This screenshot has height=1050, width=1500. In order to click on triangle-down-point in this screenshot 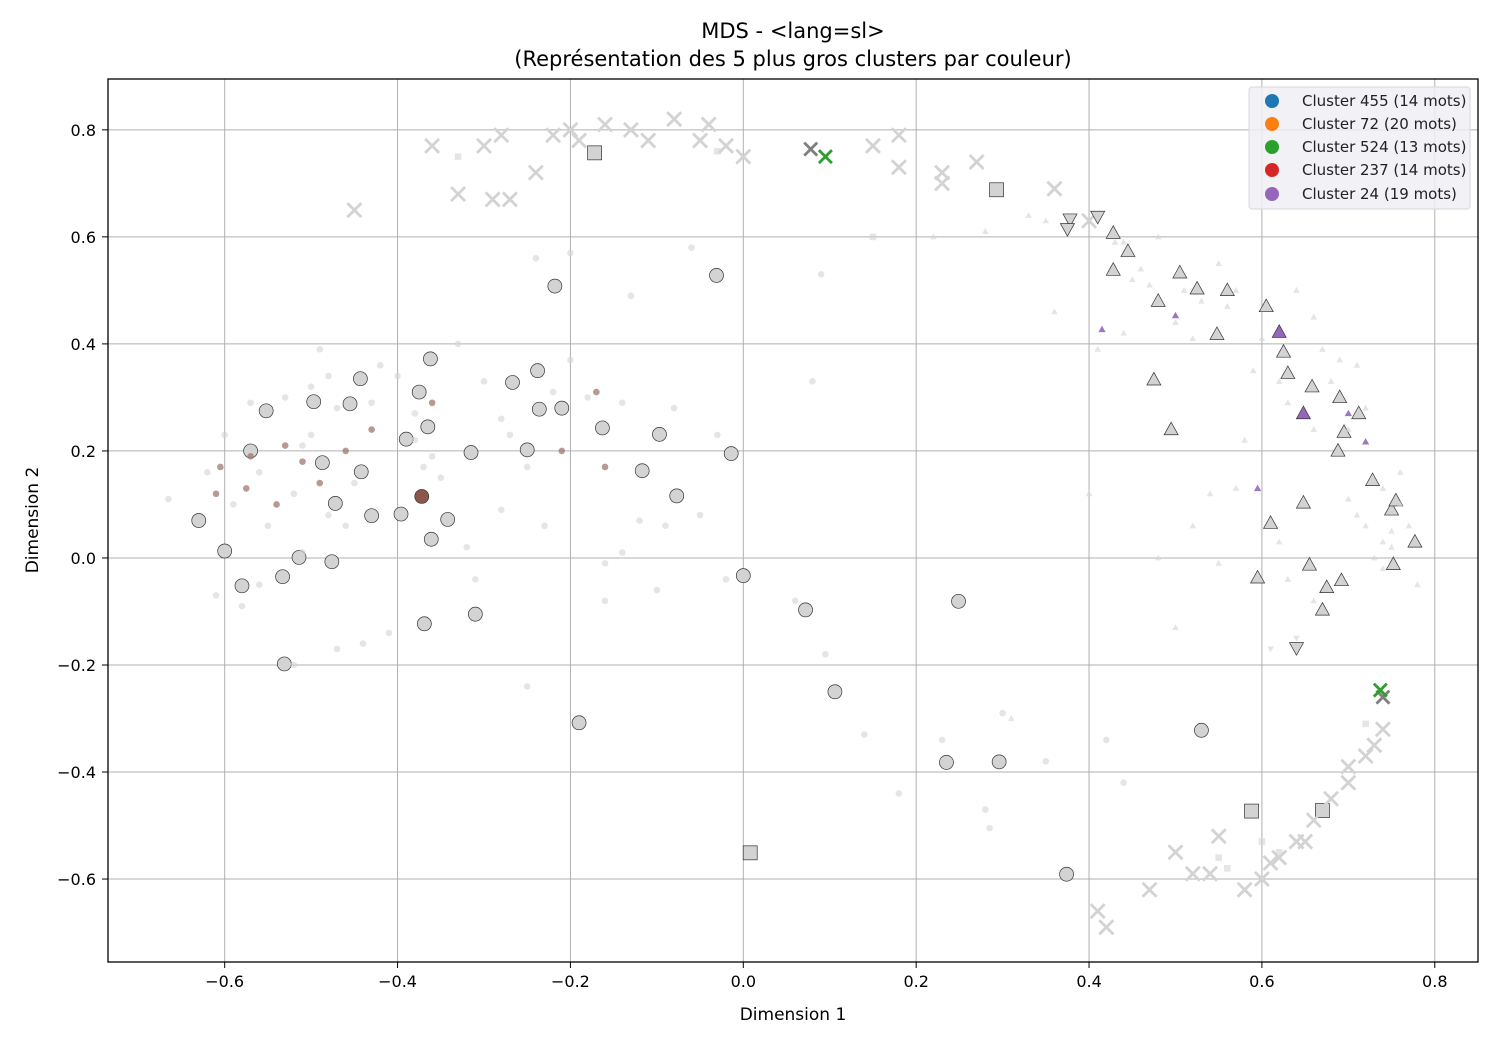, I will do `click(1070, 220)`.